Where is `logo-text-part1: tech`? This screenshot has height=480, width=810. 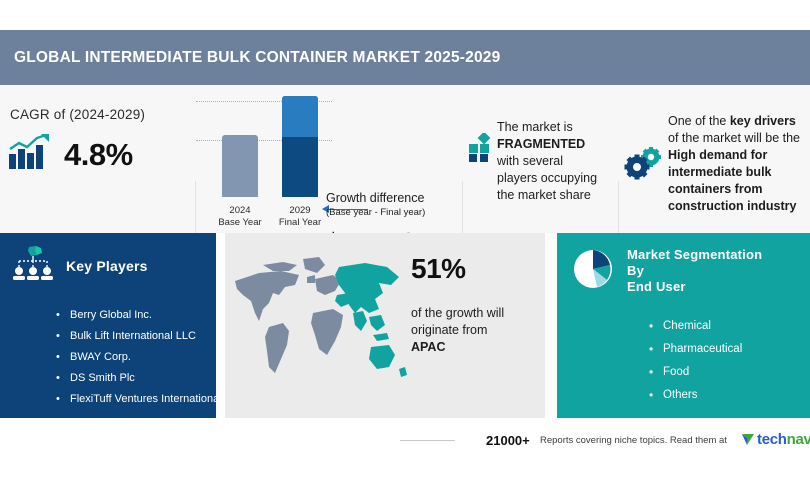 logo-text-part1: tech is located at coordinates (772, 439).